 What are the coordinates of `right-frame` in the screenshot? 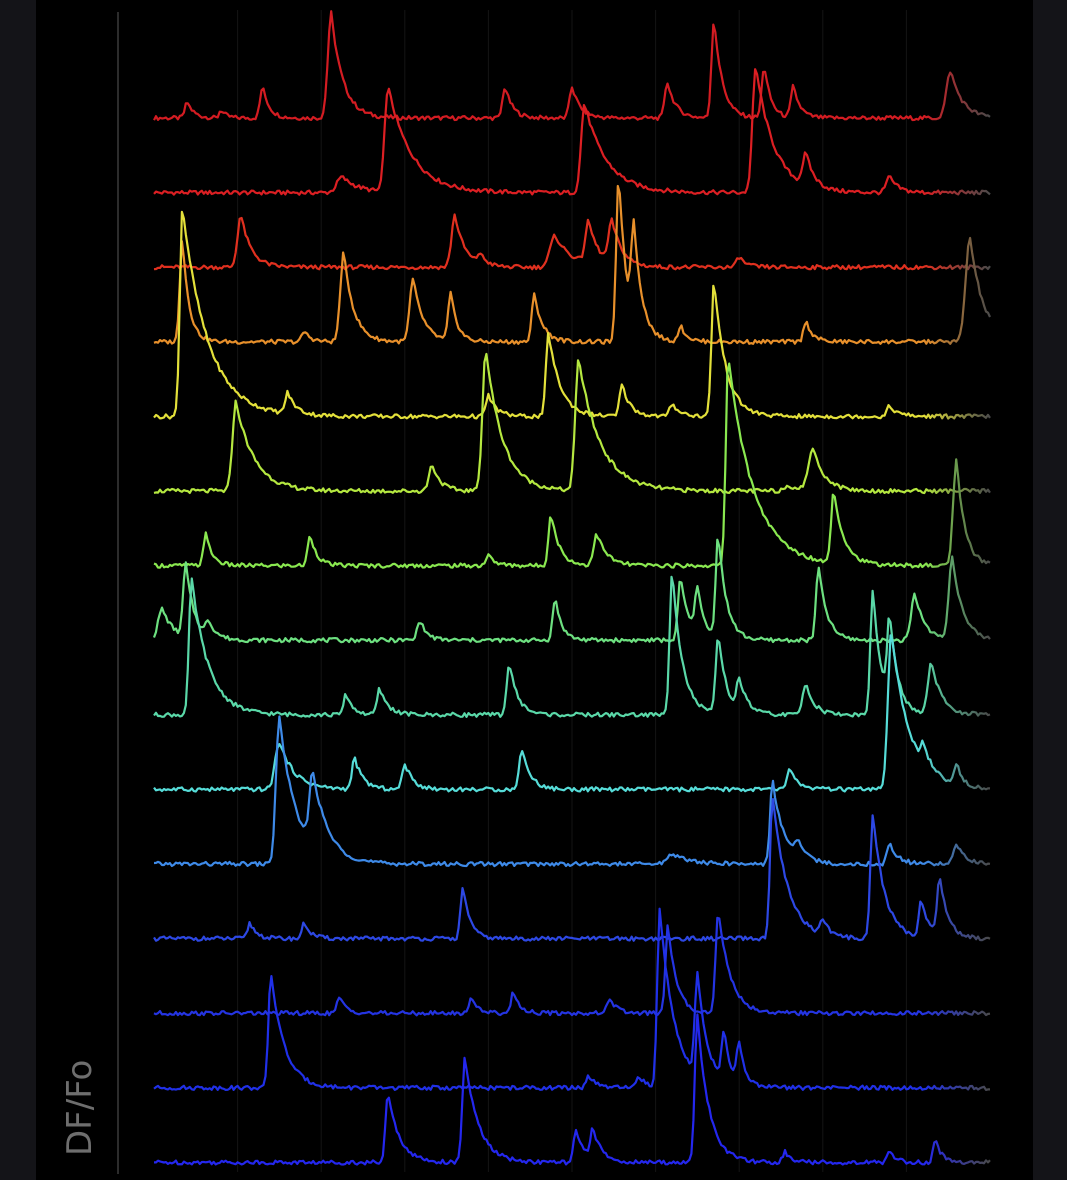 It's located at (1050, 590).